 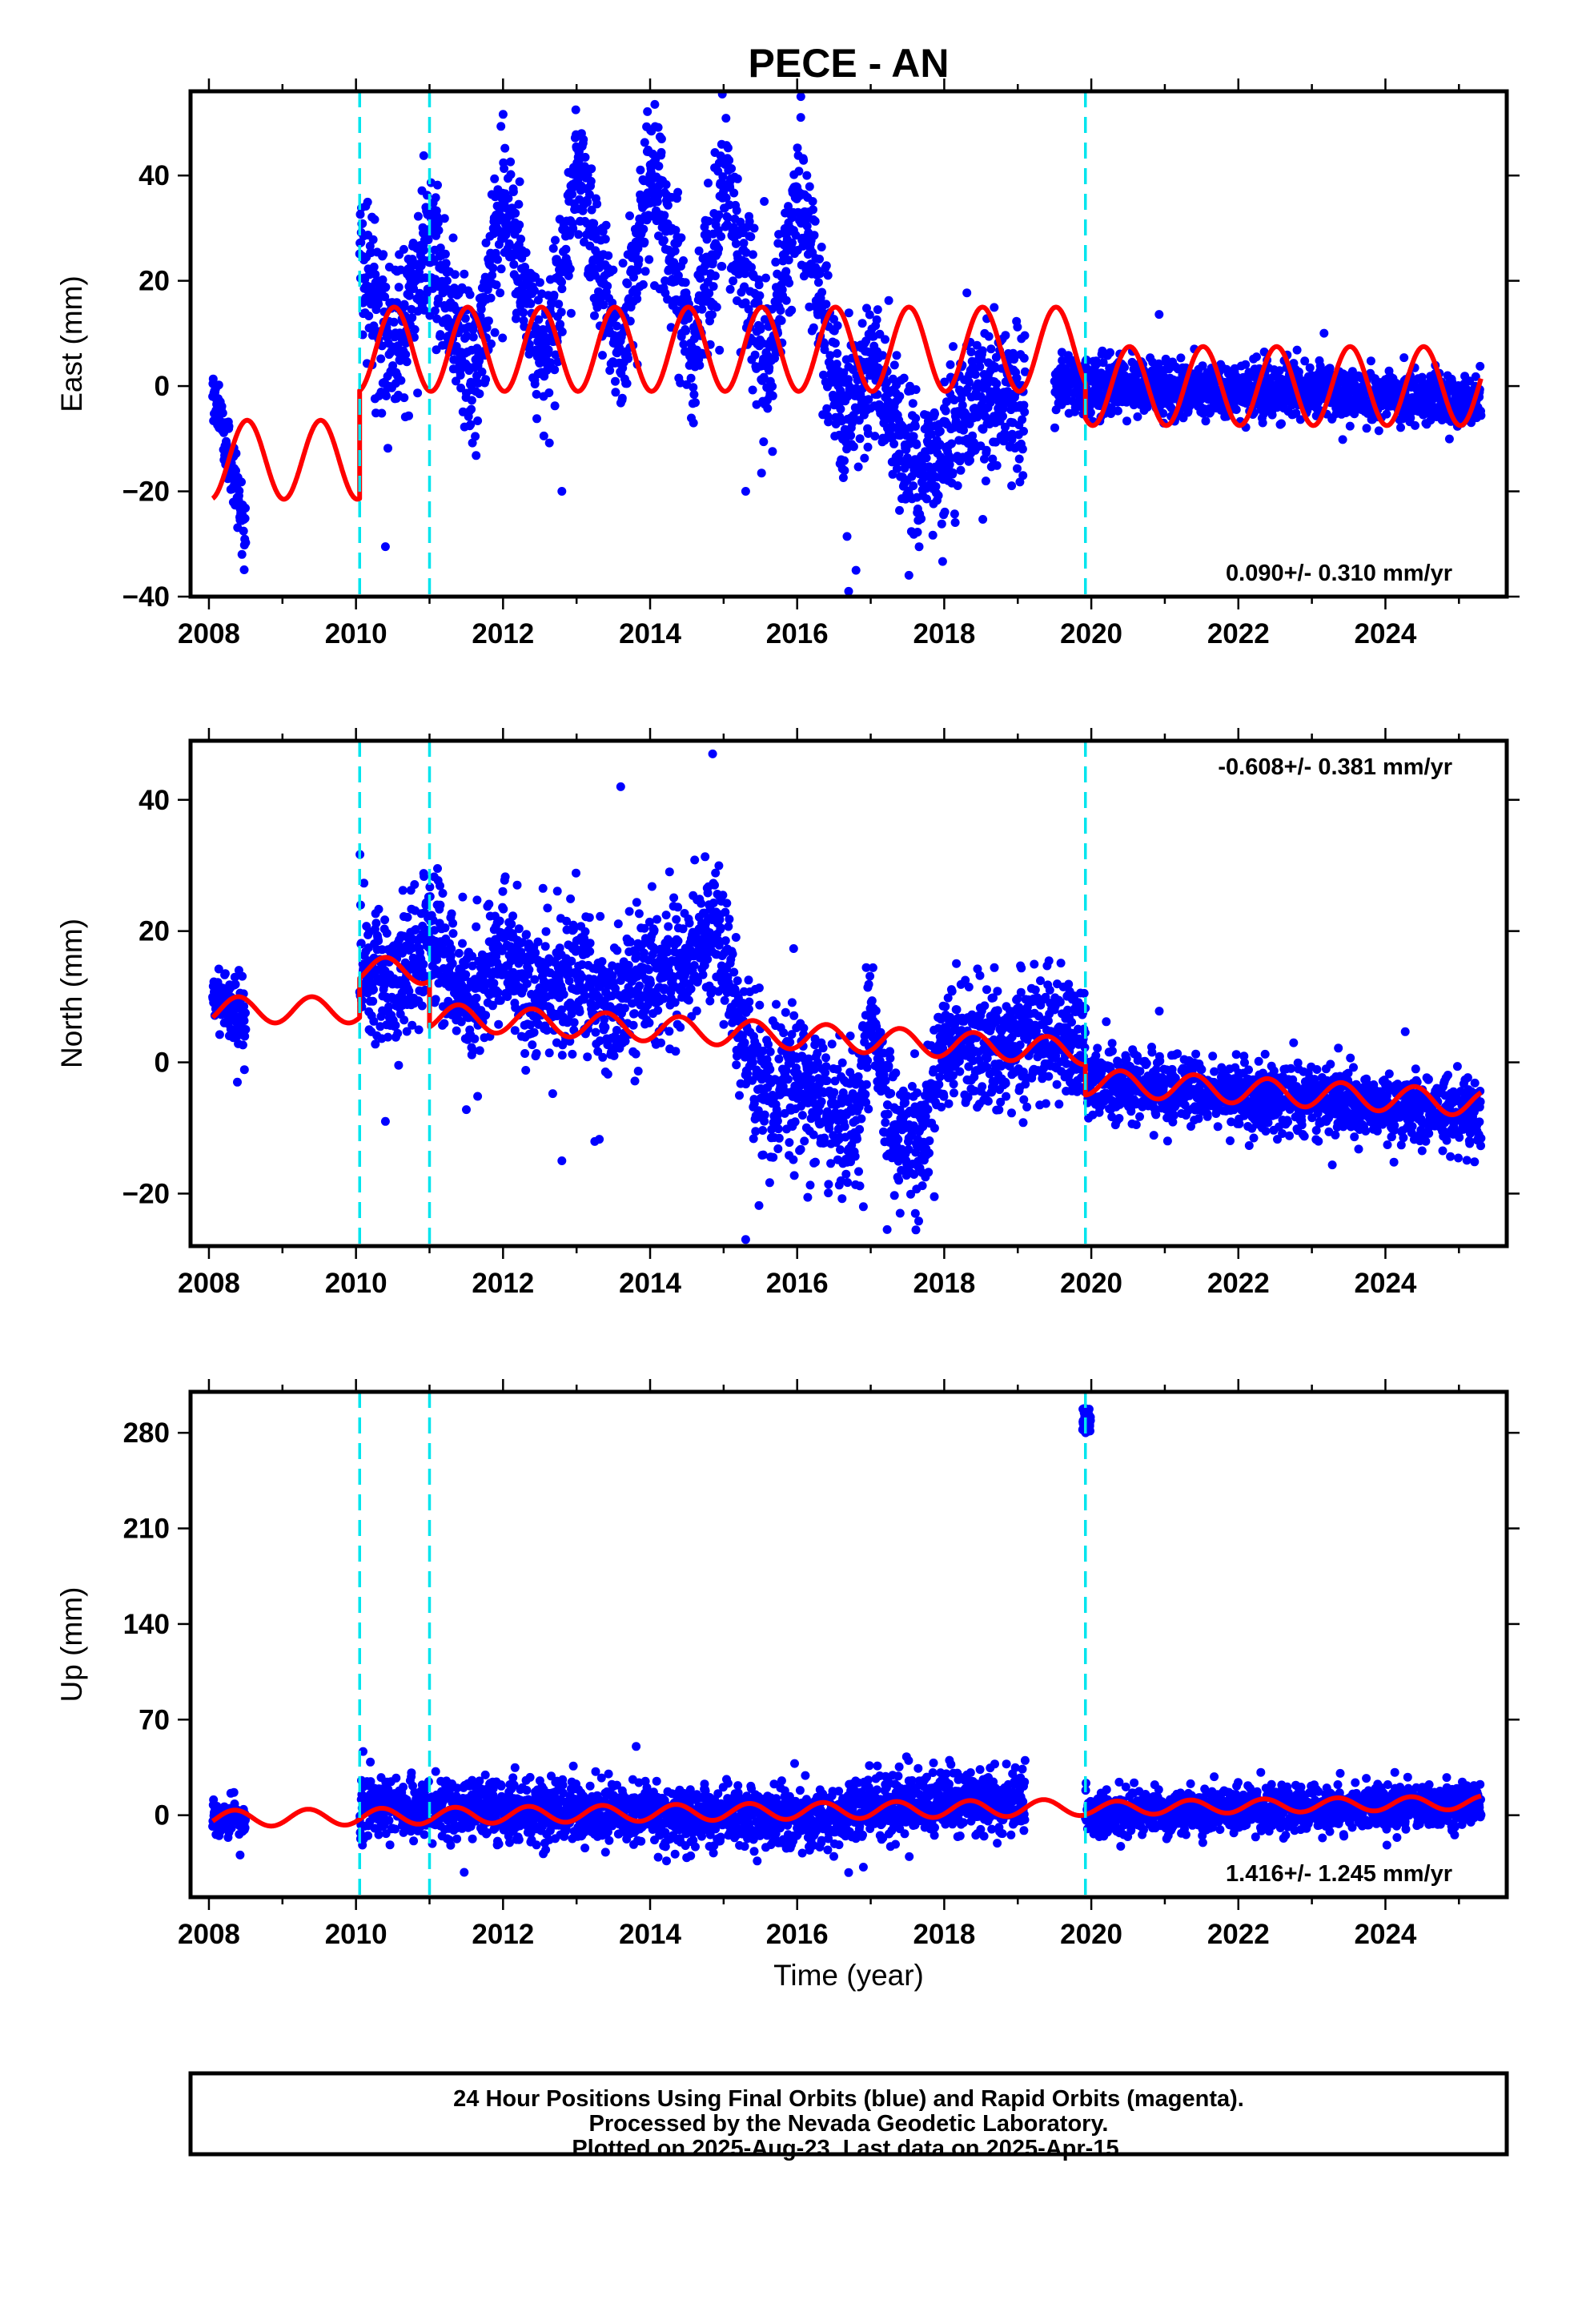 I want to click on x-tick-label: 2024, so click(x=1386, y=633).